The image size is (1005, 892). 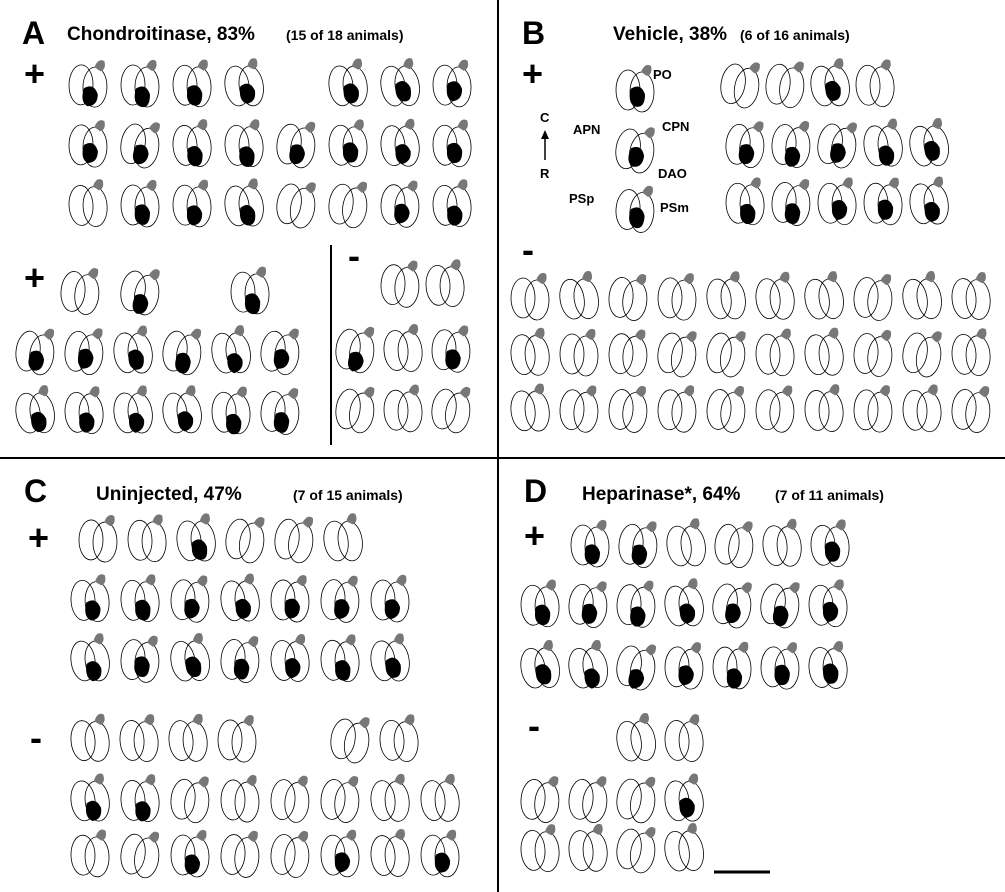 What do you see at coordinates (35, 491) in the screenshot?
I see `panel-letter: C` at bounding box center [35, 491].